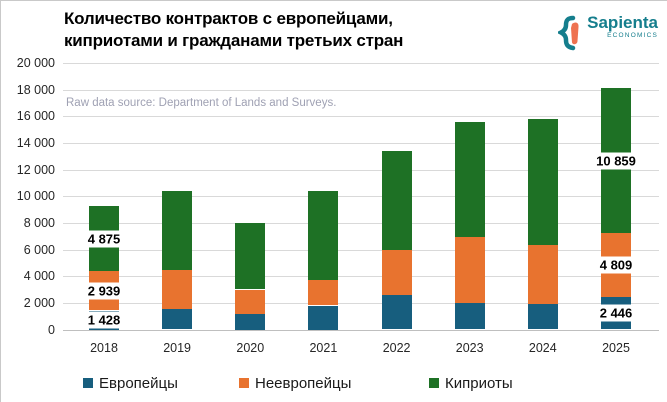  Describe the element at coordinates (622, 22) in the screenshot. I see `sapienta-logo-name: Sapienta` at that location.